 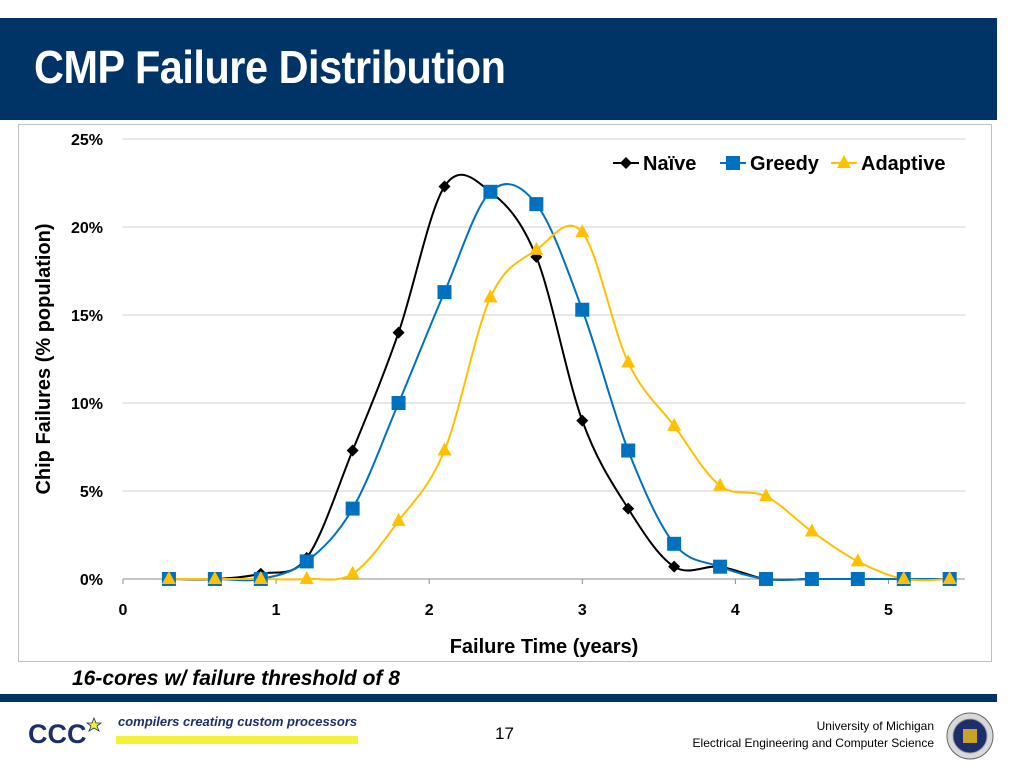 What do you see at coordinates (87, 404) in the screenshot?
I see `y-tick-label: 10%` at bounding box center [87, 404].